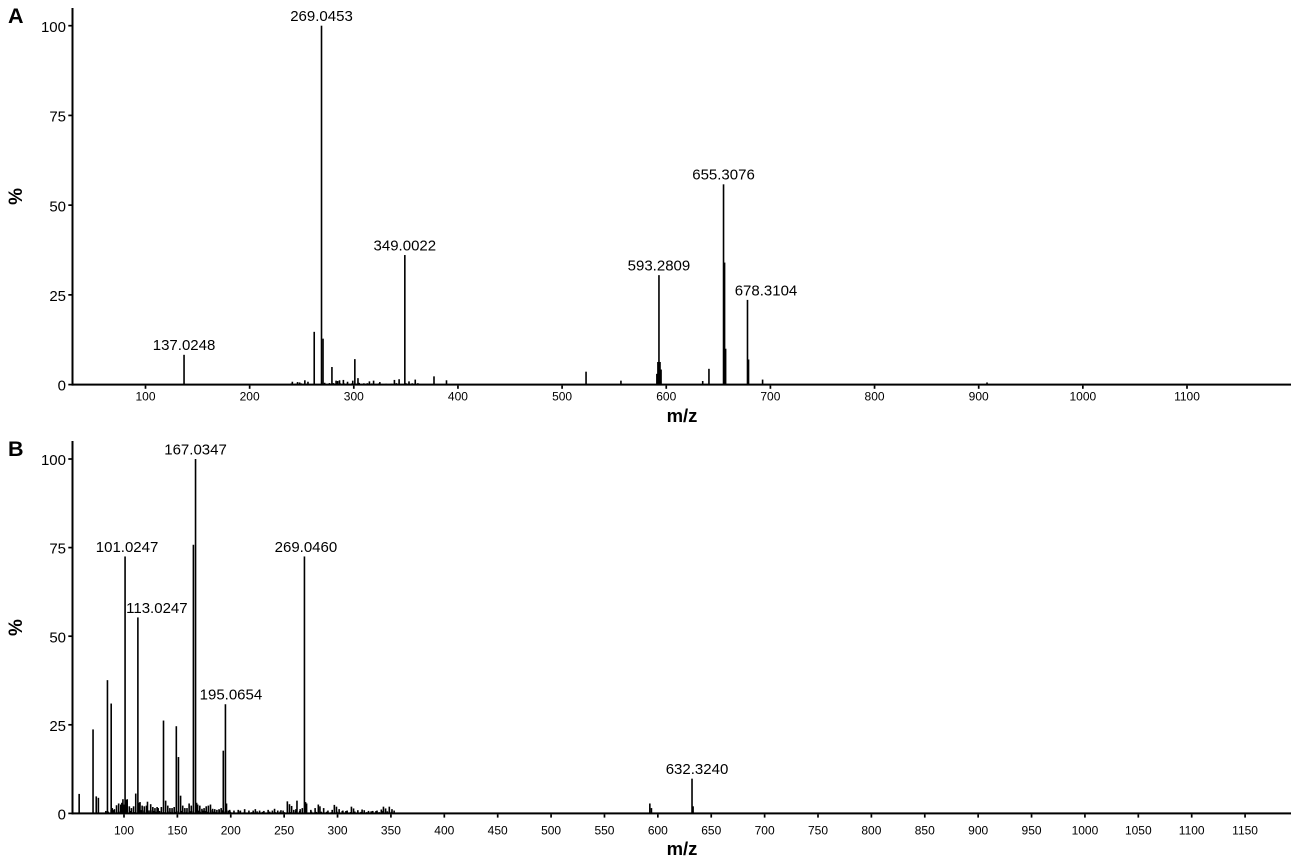 This screenshot has height=866, width=1299. What do you see at coordinates (156, 608) in the screenshot?
I see `svg-text: 113.0247` at bounding box center [156, 608].